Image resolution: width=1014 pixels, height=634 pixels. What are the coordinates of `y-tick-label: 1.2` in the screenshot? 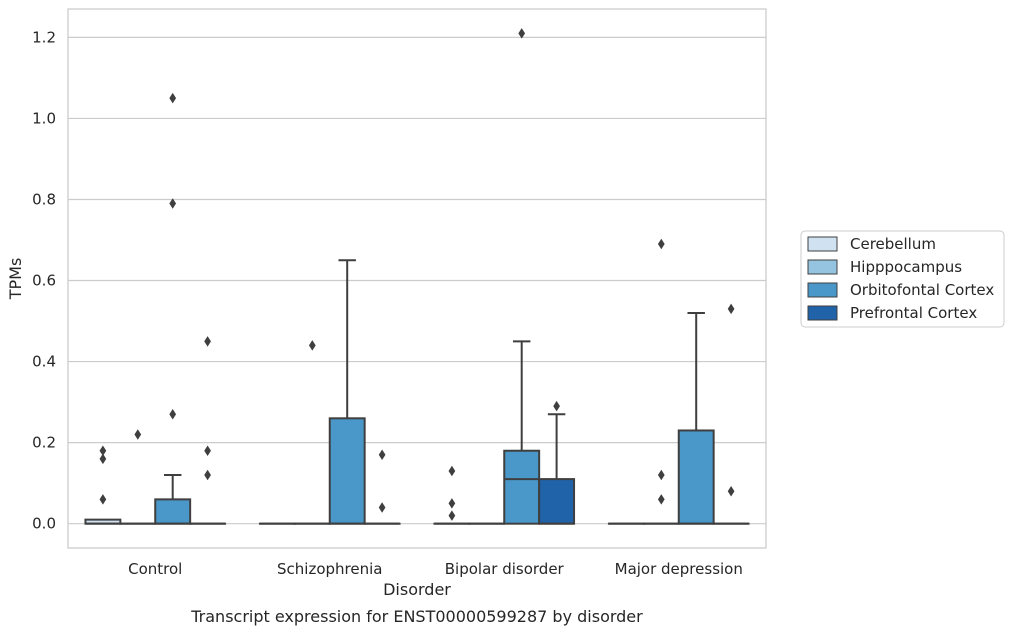 It's located at (44, 37).